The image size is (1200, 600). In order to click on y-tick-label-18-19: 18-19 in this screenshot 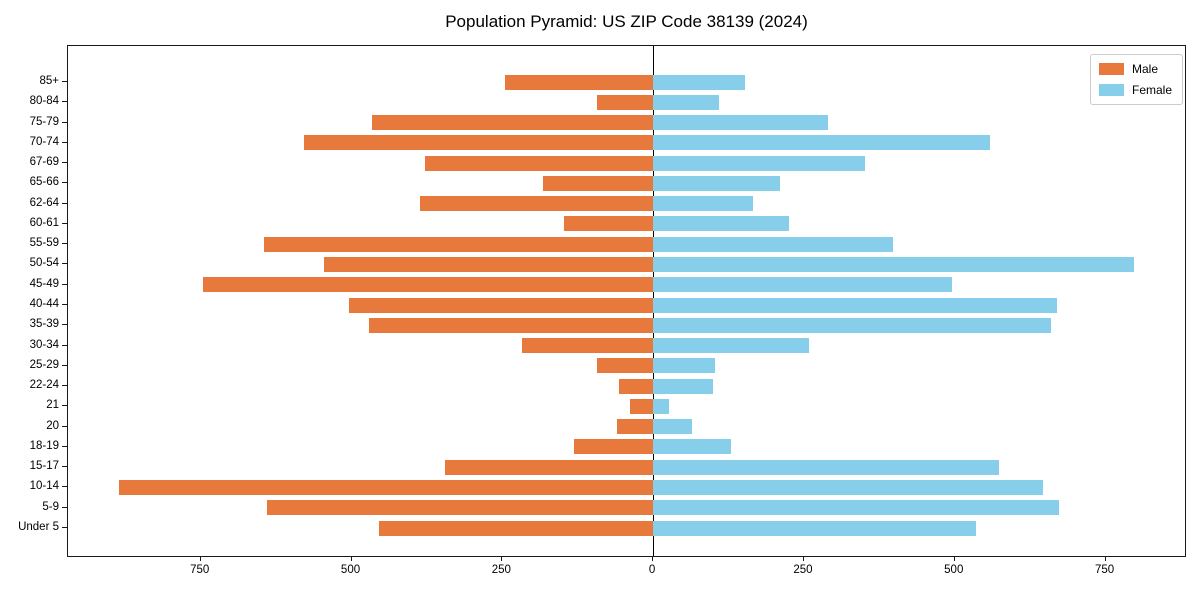, I will do `click(44, 445)`.